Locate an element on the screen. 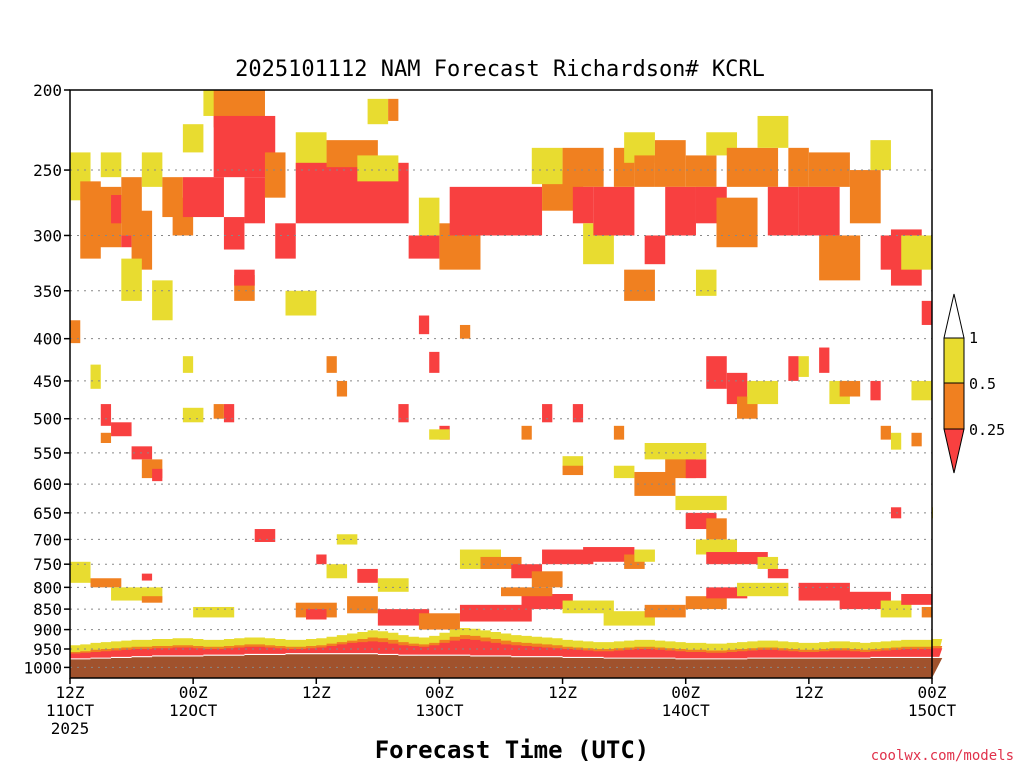 The image size is (1024, 768). color-legend: 1 0.5 0.25 is located at coordinates (974, 383).